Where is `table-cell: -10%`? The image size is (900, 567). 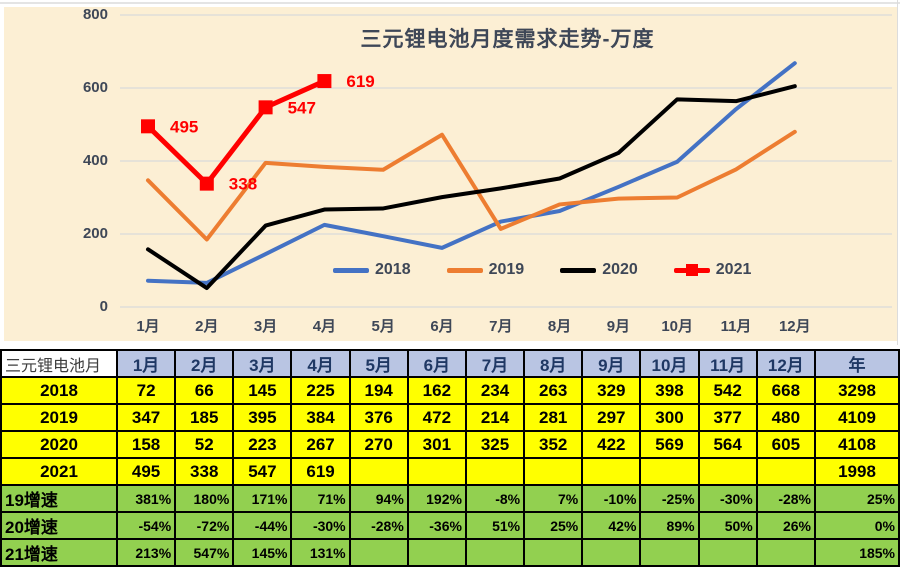 table-cell: -10% is located at coordinates (611, 498).